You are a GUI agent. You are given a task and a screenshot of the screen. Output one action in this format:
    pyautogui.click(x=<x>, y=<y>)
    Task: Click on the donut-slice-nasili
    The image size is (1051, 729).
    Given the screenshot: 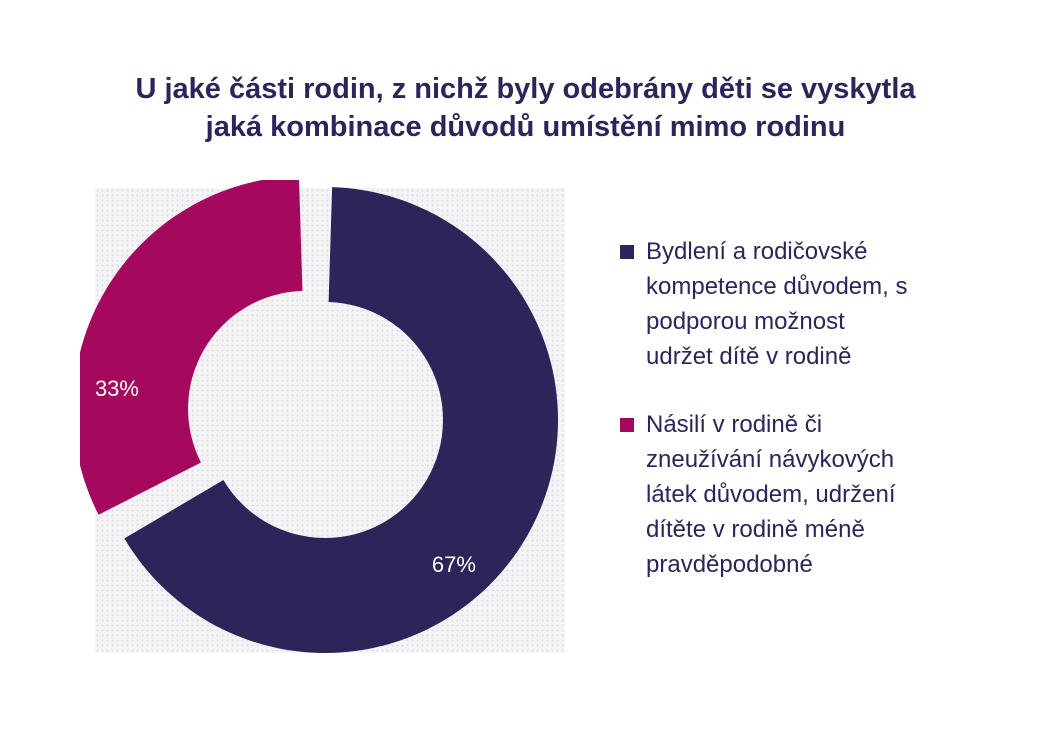 What is the action you would take?
    pyautogui.click(x=191, y=347)
    